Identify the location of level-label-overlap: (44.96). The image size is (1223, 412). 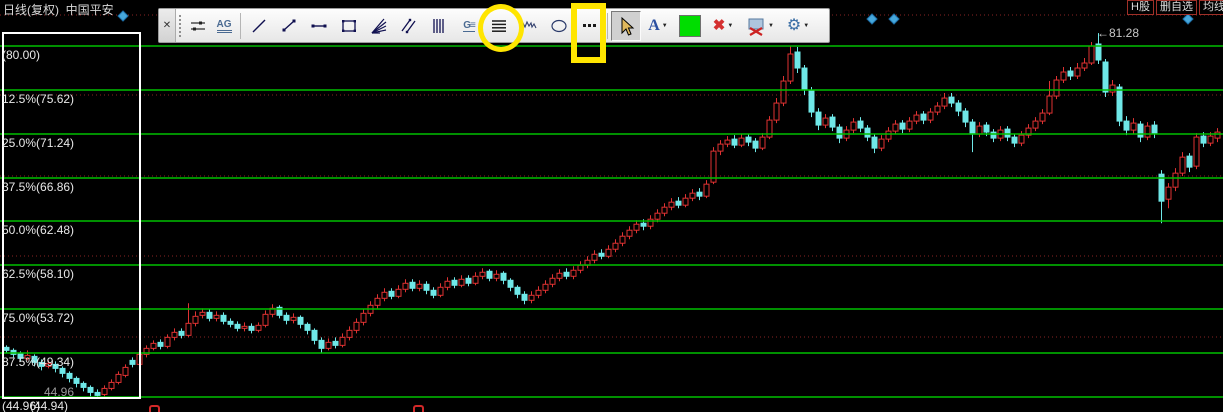
(21, 405).